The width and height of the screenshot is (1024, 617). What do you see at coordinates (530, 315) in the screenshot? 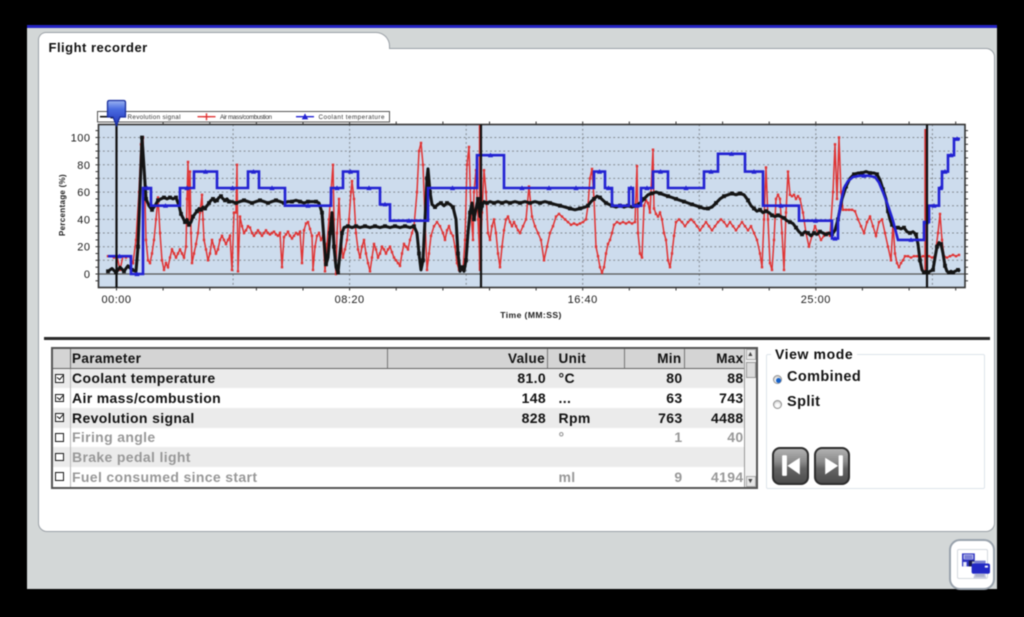
I see `svg-text: Time (MM:SS)` at bounding box center [530, 315].